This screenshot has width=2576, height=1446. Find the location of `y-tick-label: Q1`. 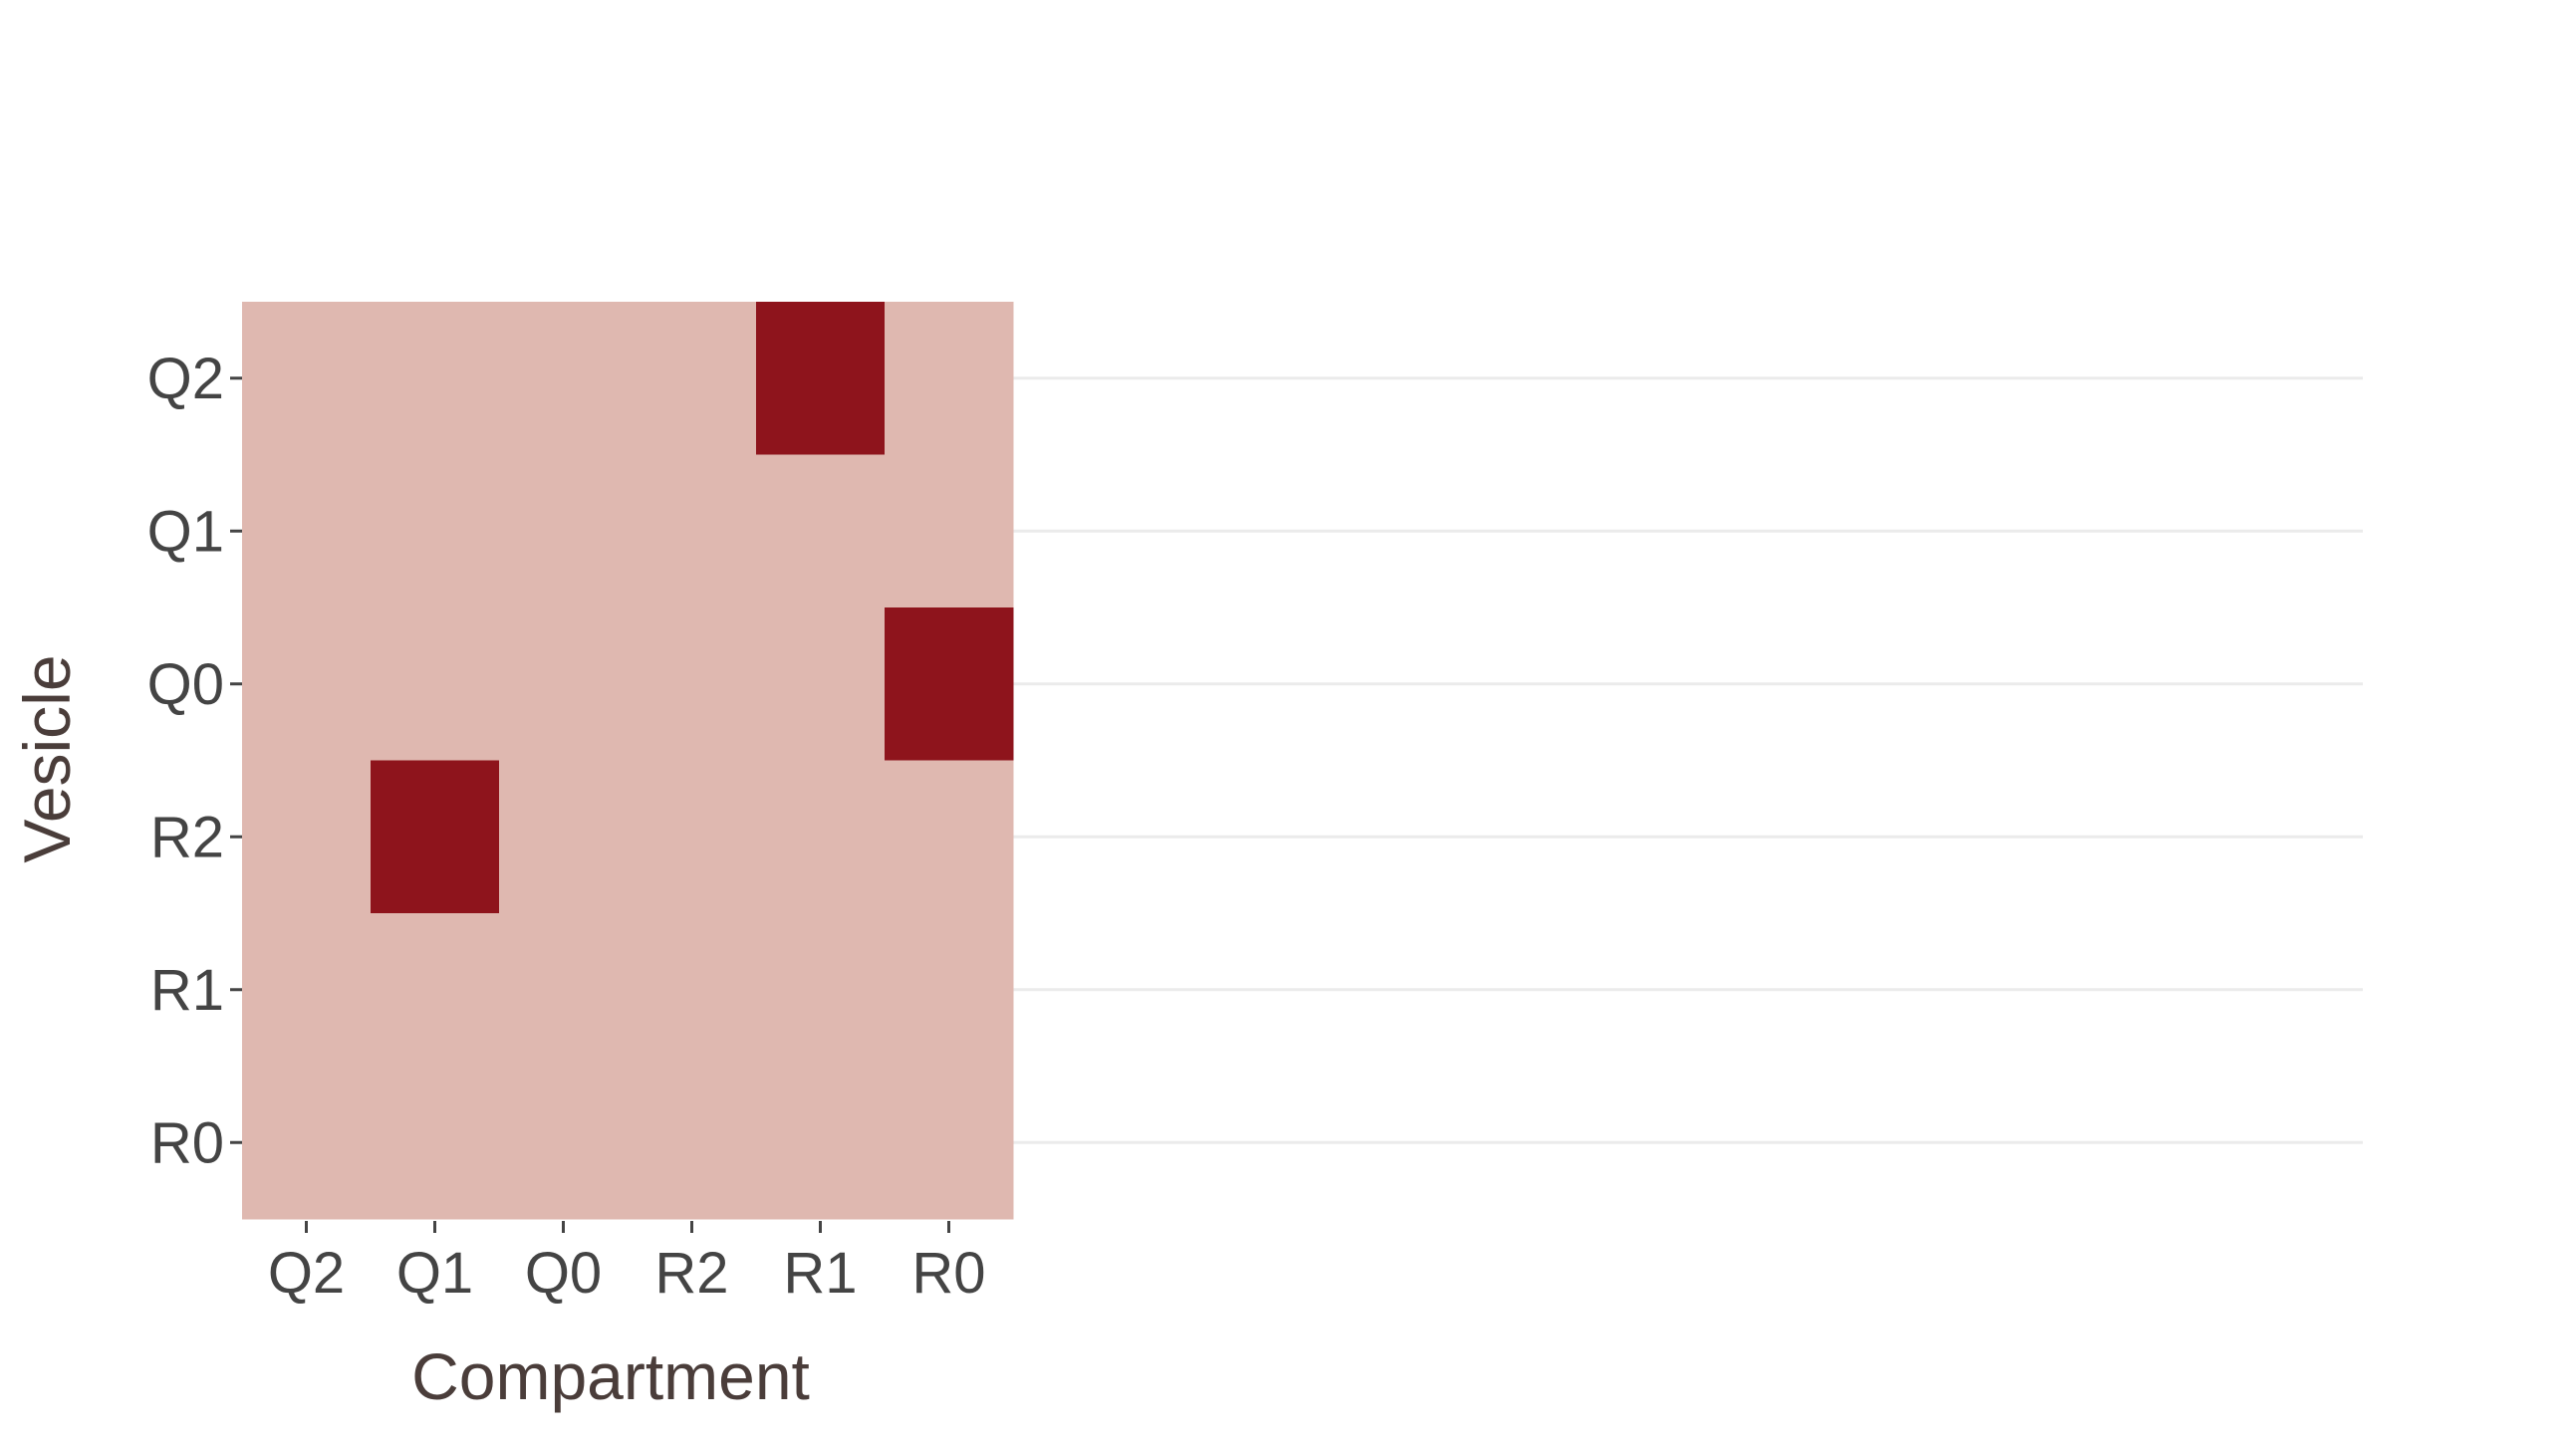

y-tick-label: Q1 is located at coordinates (185, 531).